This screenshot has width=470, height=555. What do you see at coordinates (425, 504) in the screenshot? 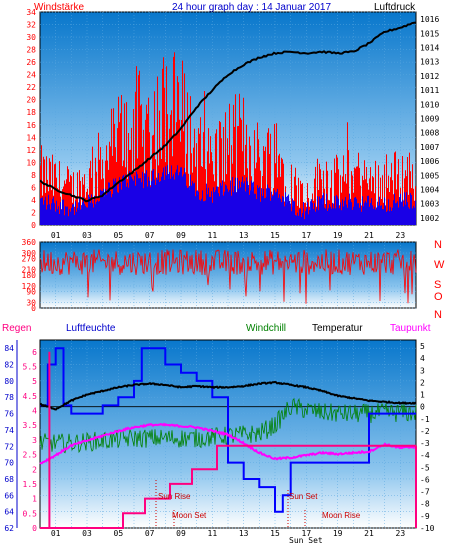
I see `temperature-tick: -8` at bounding box center [425, 504].